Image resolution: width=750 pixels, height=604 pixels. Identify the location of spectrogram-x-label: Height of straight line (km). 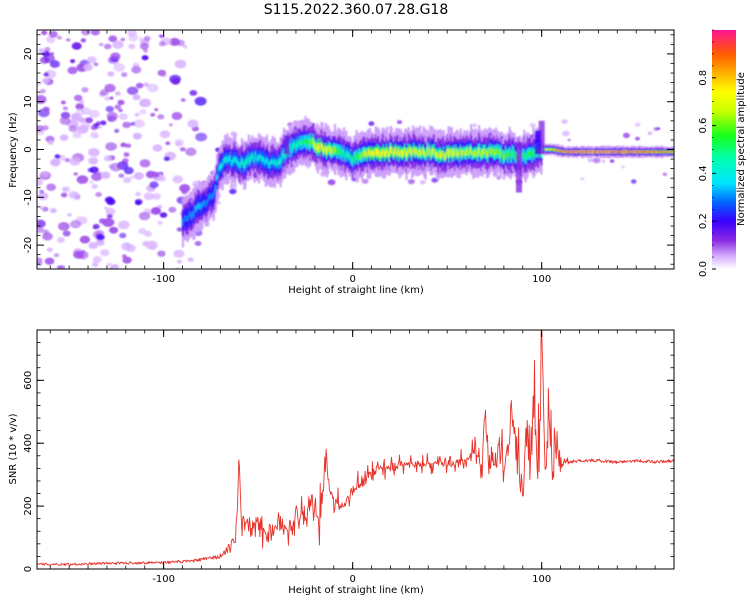
(356, 290).